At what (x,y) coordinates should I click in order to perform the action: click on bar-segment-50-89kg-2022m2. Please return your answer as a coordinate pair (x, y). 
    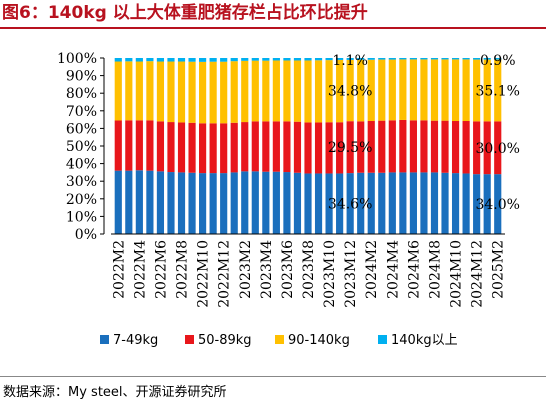
    Looking at the image, I should click on (118, 145).